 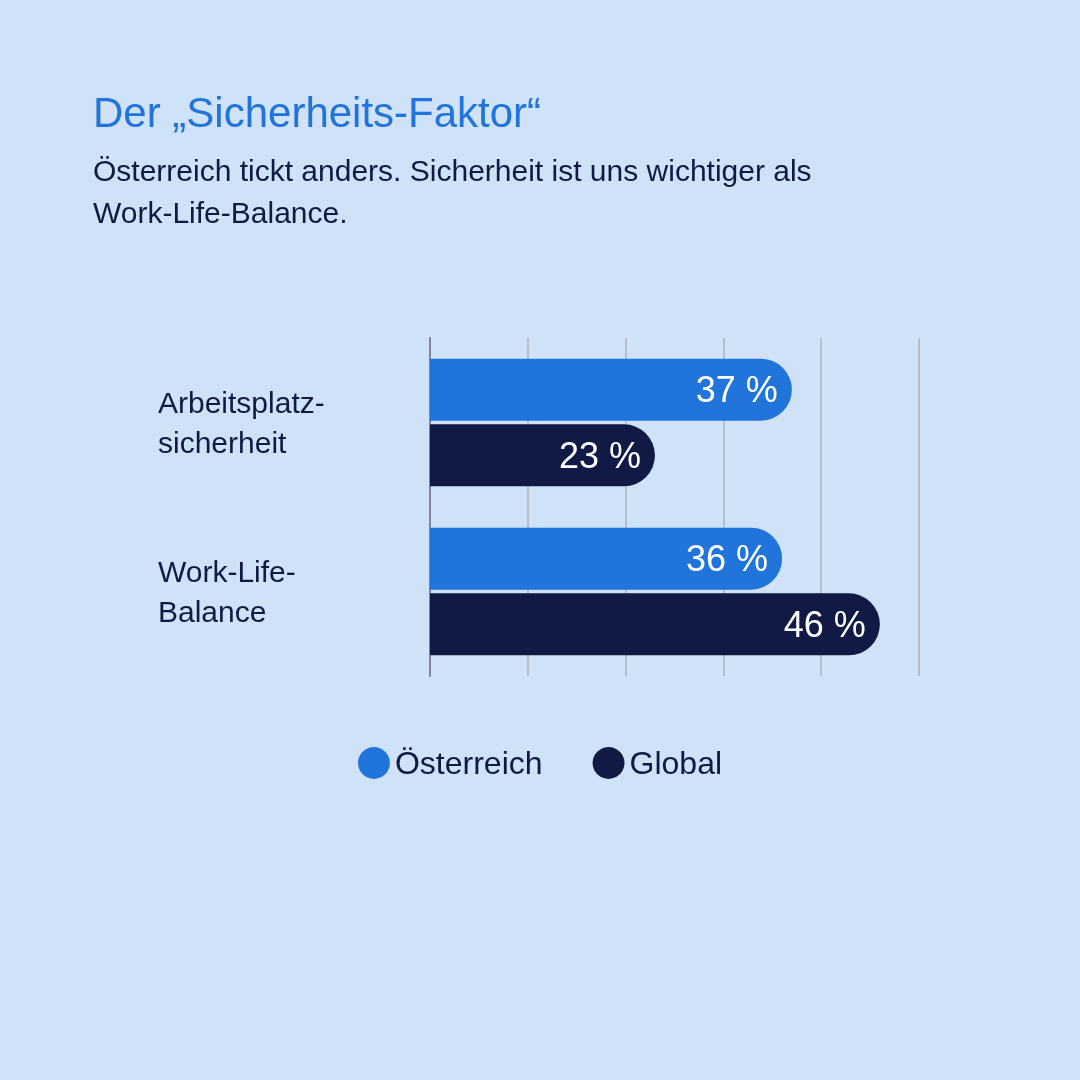 What do you see at coordinates (824, 624) in the screenshot?
I see `data-label: 46 %` at bounding box center [824, 624].